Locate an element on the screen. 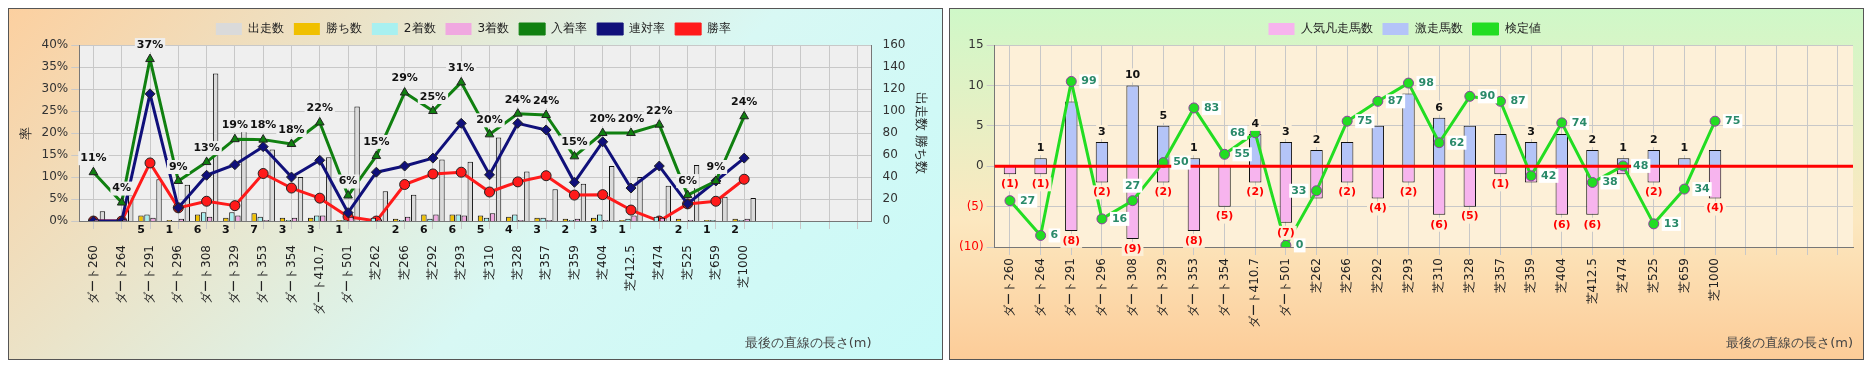 This screenshot has width=1869, height=368. data-label: 48 is located at coordinates (1641, 165).